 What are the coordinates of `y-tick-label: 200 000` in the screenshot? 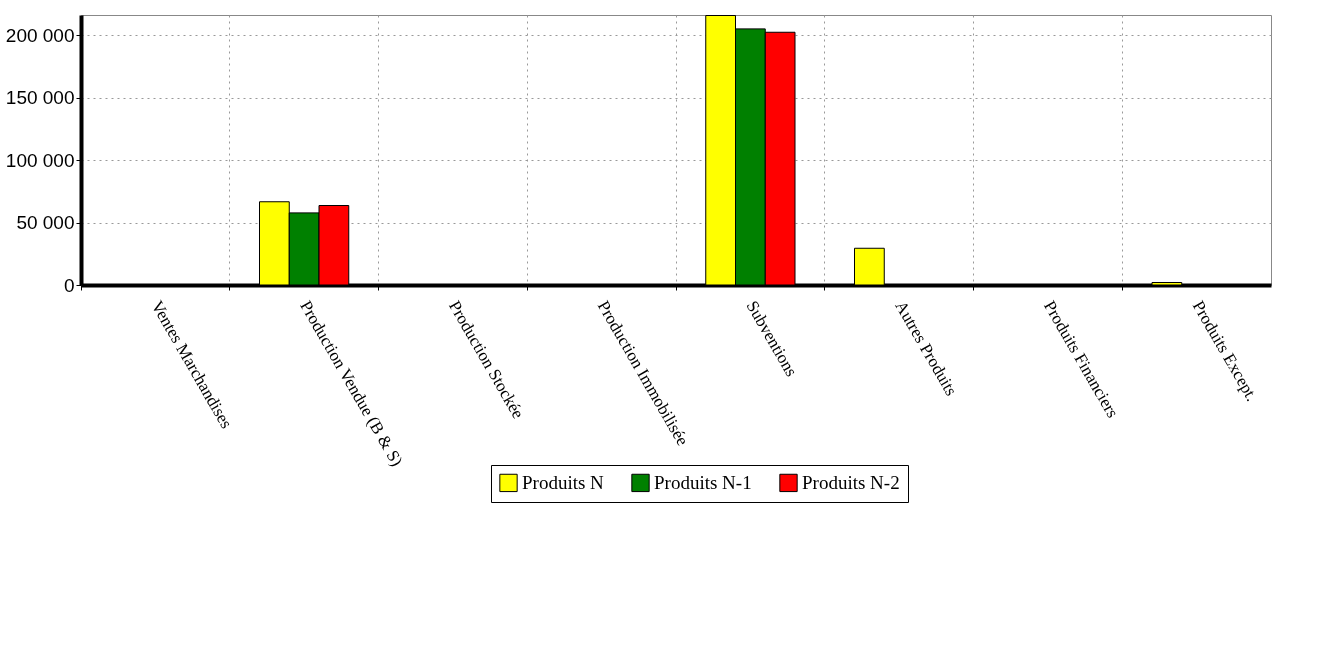 It's located at (40, 35).